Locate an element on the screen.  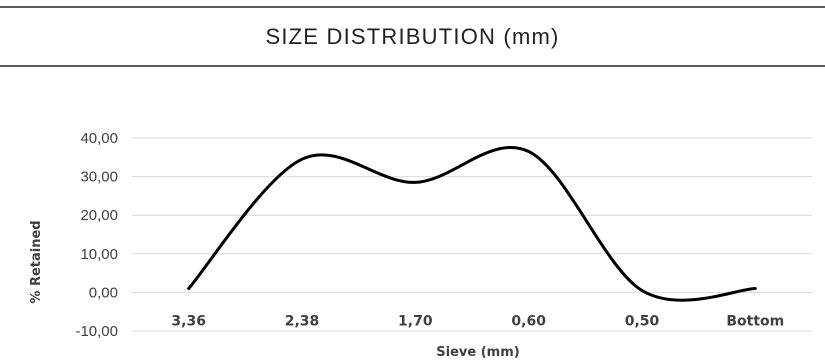
y-tick-labels: 40,00 30,00 20,00 10,00 0,00 -10,00 is located at coordinates (96, 235).